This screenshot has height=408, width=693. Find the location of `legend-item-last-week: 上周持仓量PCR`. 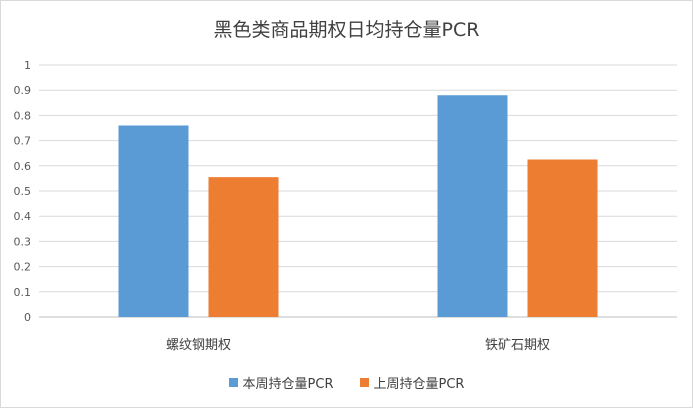

legend-item-last-week: 上周持仓量PCR is located at coordinates (412, 382).